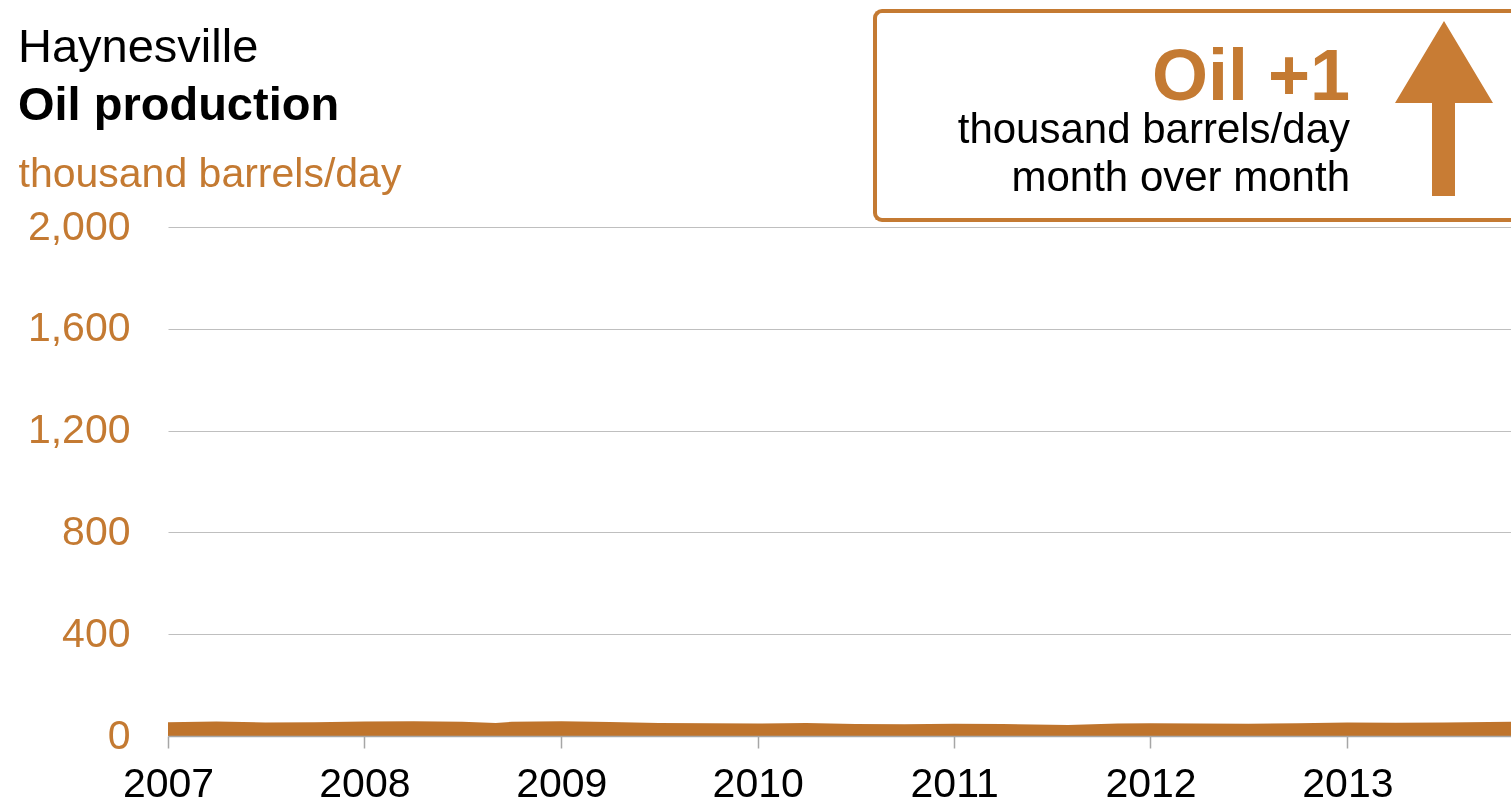  What do you see at coordinates (954, 782) in the screenshot?
I see `x-tick-label: 2011` at bounding box center [954, 782].